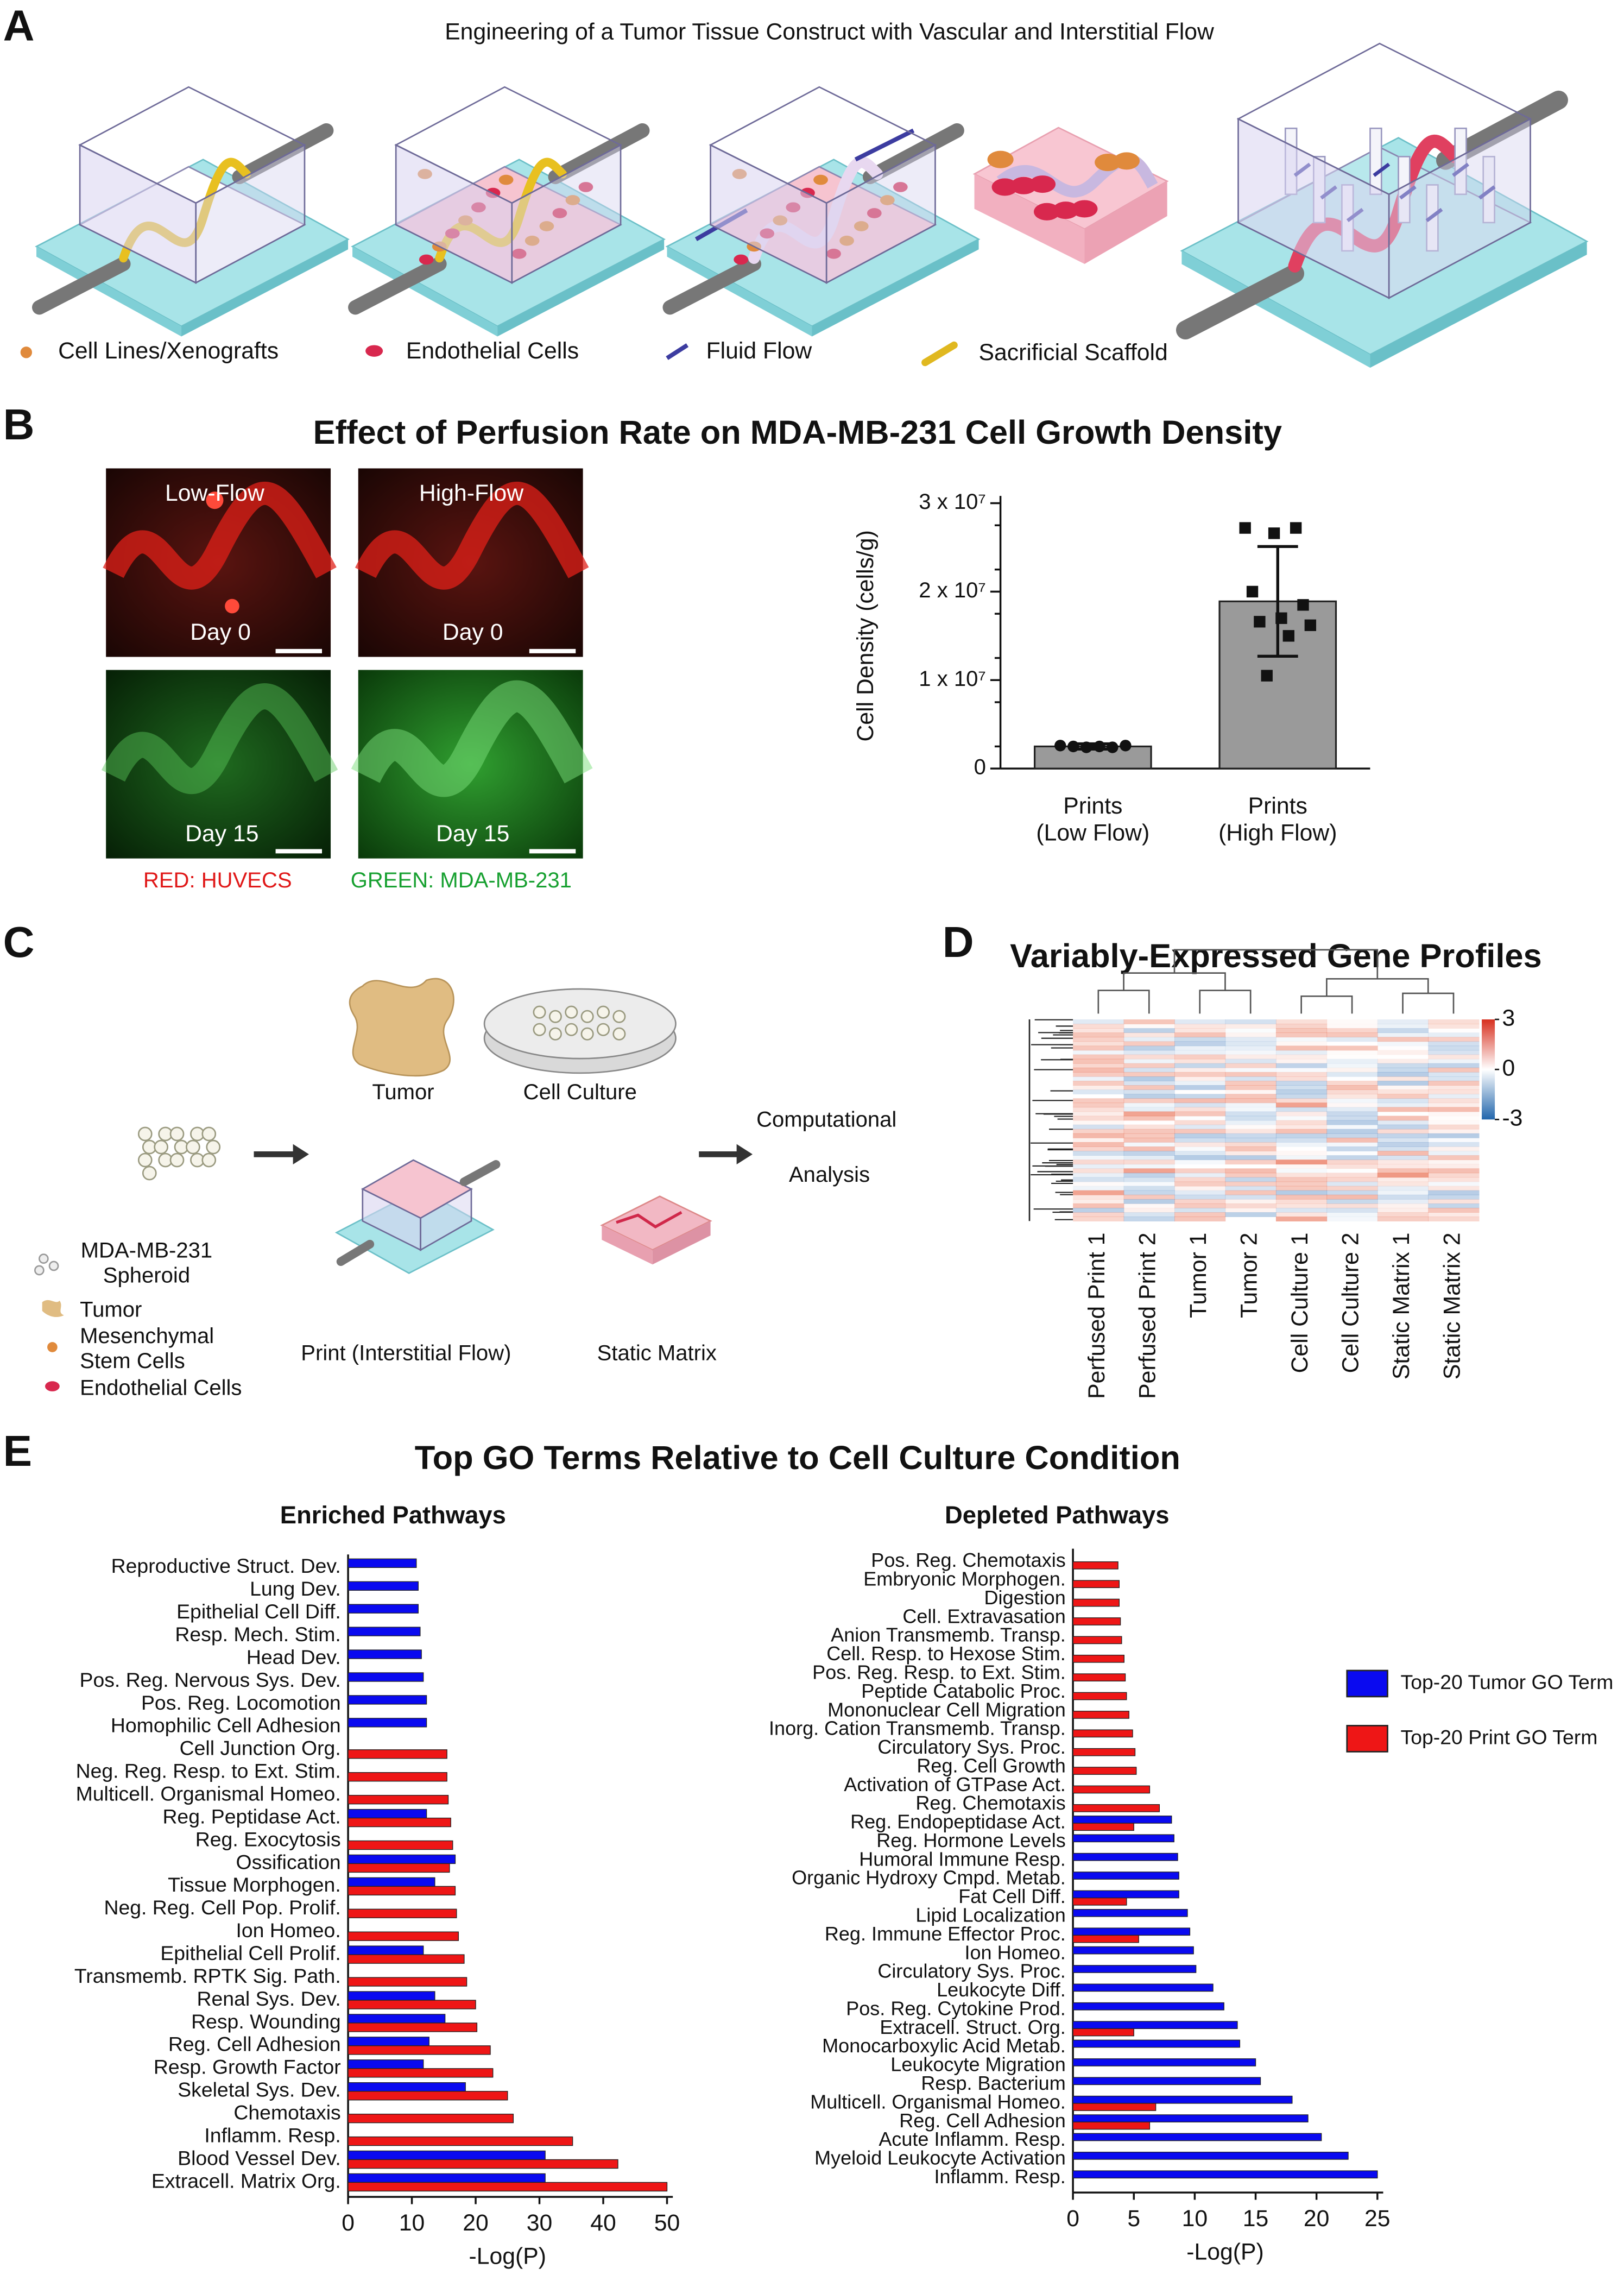 The height and width of the screenshot is (2281, 1624). What do you see at coordinates (1367, 1739) in the screenshot?
I see `legend-swatch` at bounding box center [1367, 1739].